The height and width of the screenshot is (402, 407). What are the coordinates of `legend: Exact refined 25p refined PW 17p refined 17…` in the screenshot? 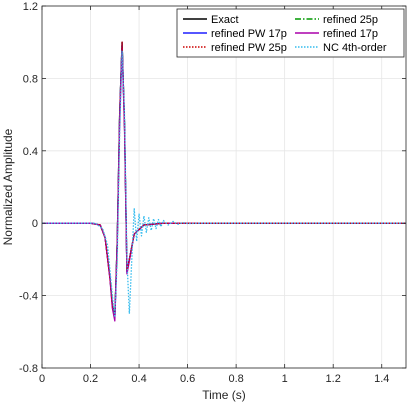 It's located at (290, 33).